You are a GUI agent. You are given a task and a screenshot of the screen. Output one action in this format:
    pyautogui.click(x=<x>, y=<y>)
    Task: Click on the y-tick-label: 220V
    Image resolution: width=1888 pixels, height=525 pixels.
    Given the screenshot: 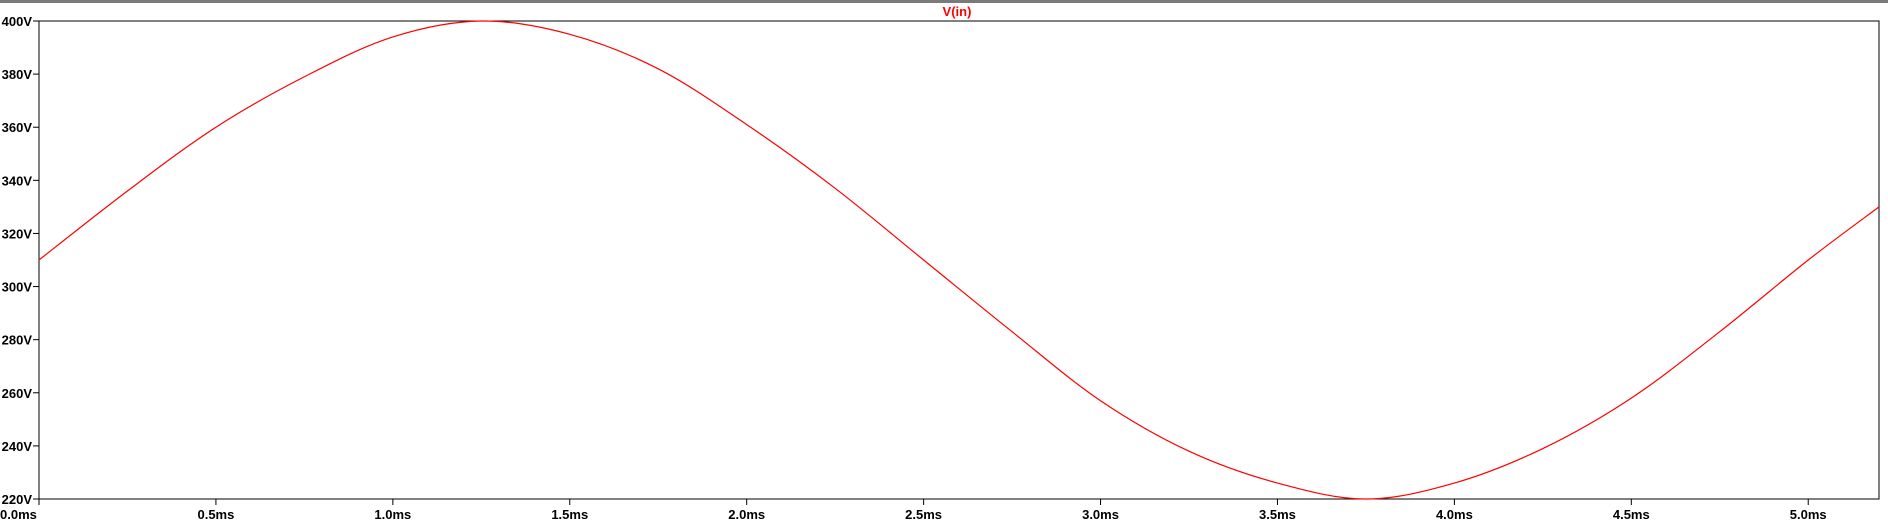 What is the action you would take?
    pyautogui.click(x=17, y=499)
    